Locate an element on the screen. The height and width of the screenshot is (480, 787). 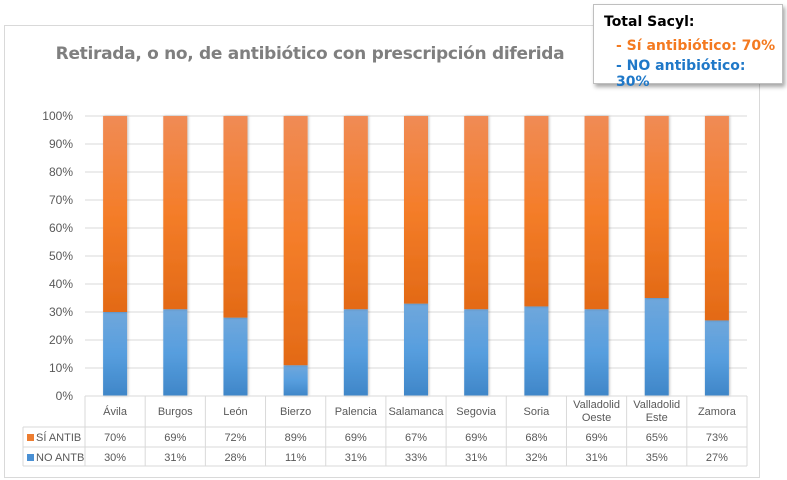
data-label: 28% is located at coordinates (235, 458).